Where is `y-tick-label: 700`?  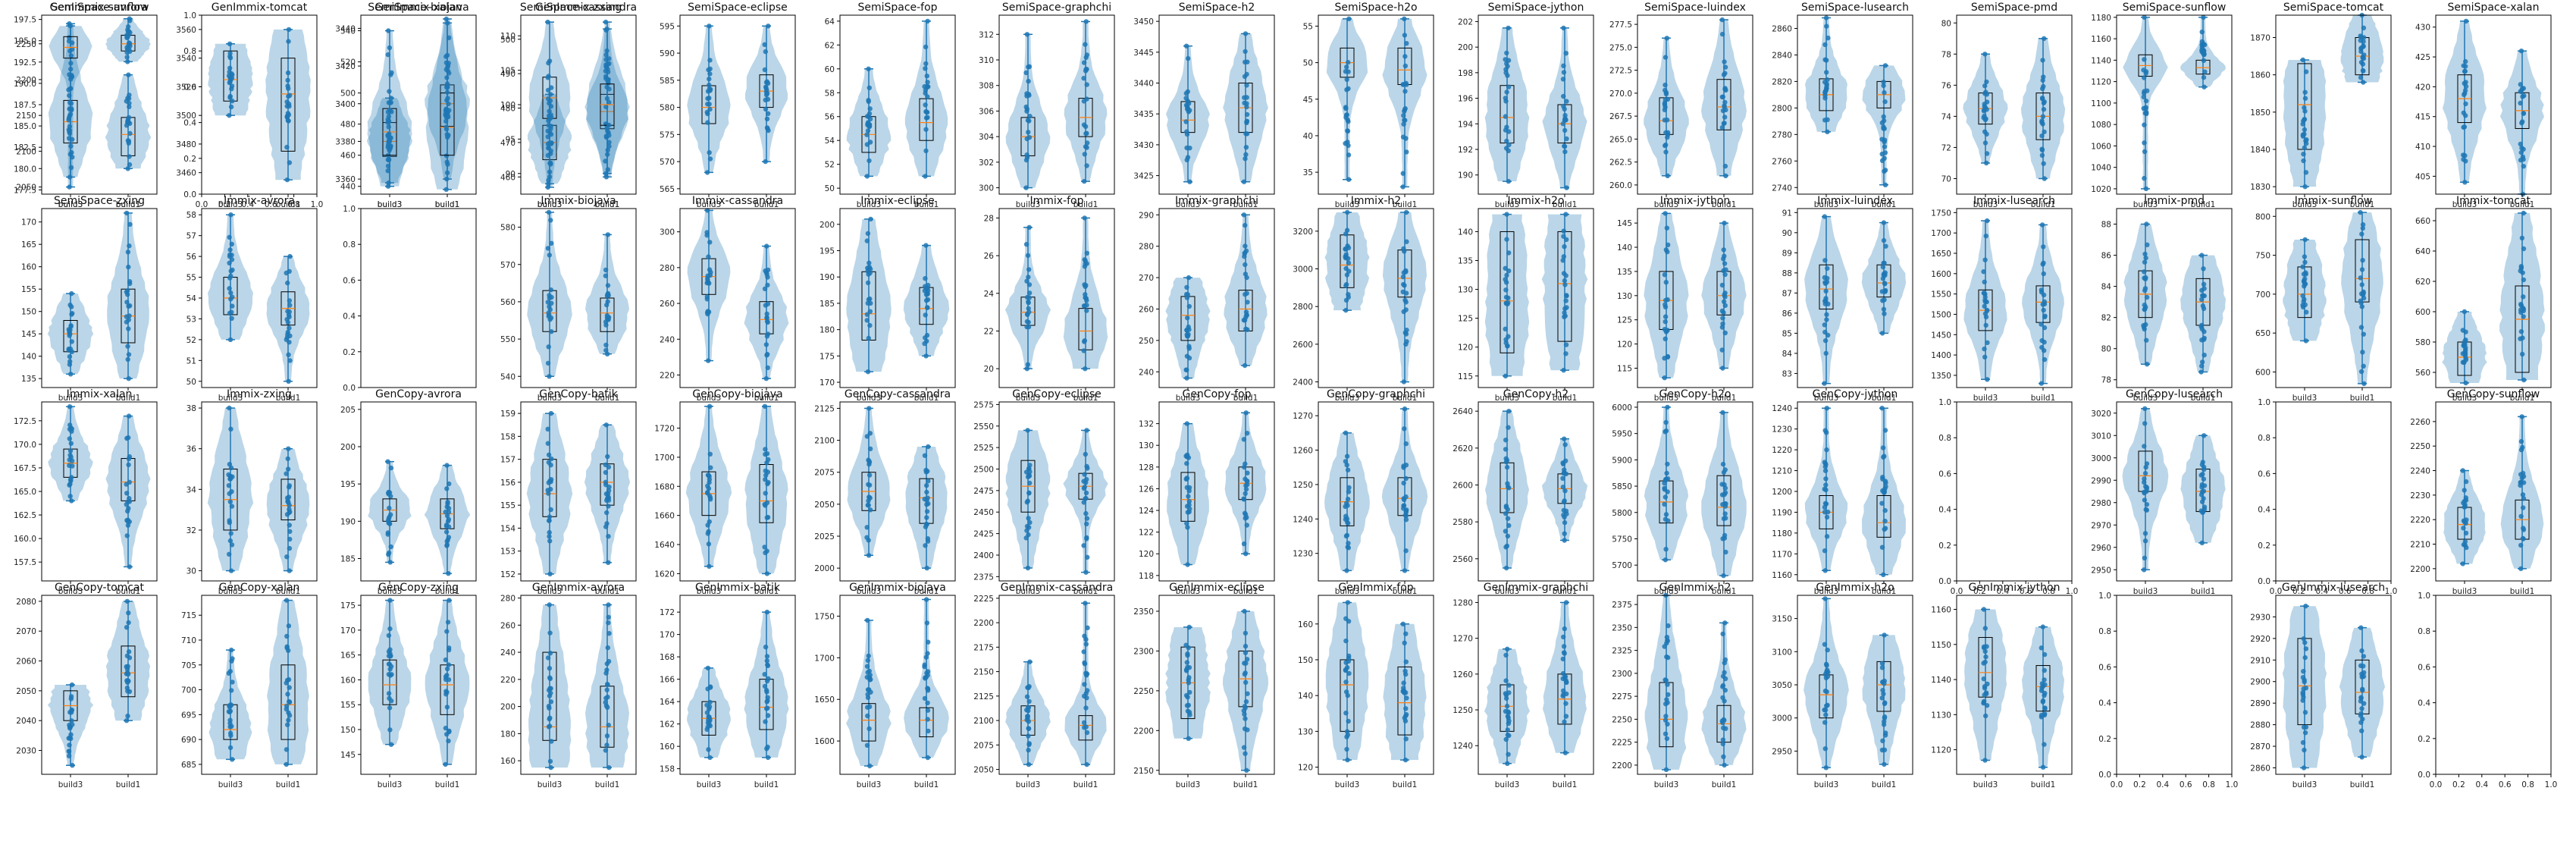
y-tick-label: 700 is located at coordinates (2262, 295).